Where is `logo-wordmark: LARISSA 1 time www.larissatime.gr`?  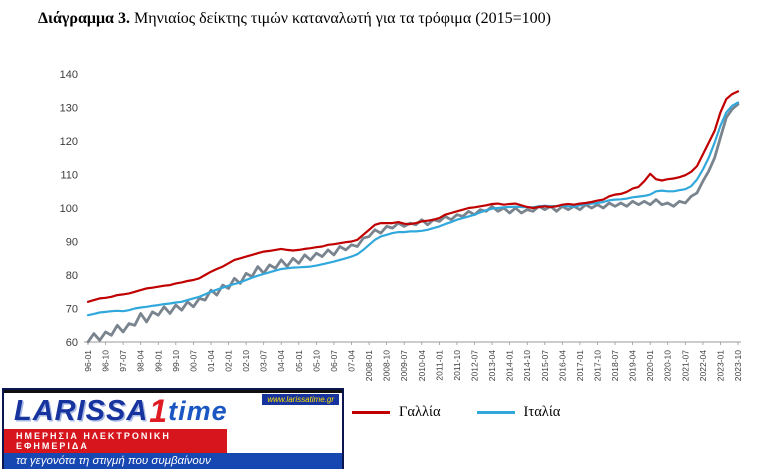
logo-wordmark: LARISSA 1 time www.larissatime.gr is located at coordinates (173, 409).